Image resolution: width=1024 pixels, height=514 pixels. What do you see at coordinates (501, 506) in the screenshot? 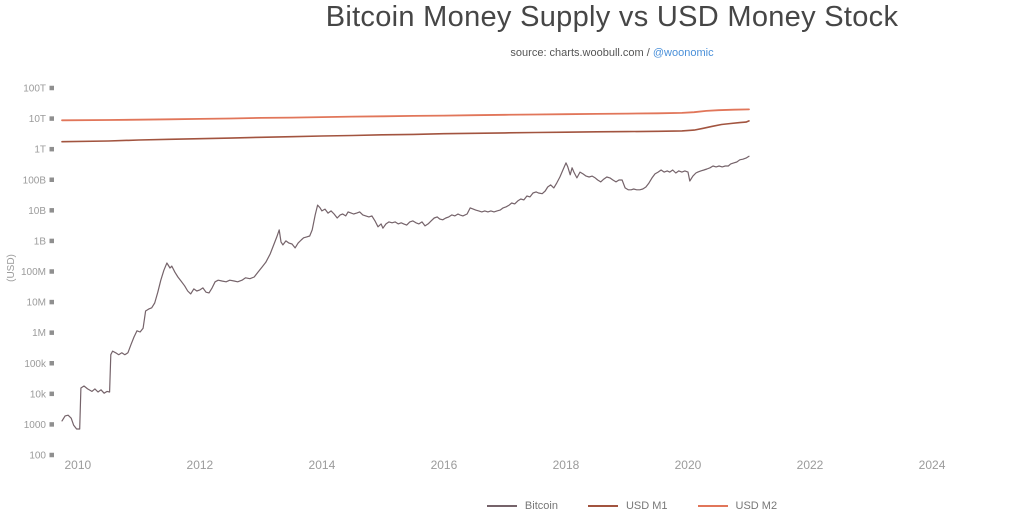
I see `legend-swatch-bitcoin` at bounding box center [501, 506].